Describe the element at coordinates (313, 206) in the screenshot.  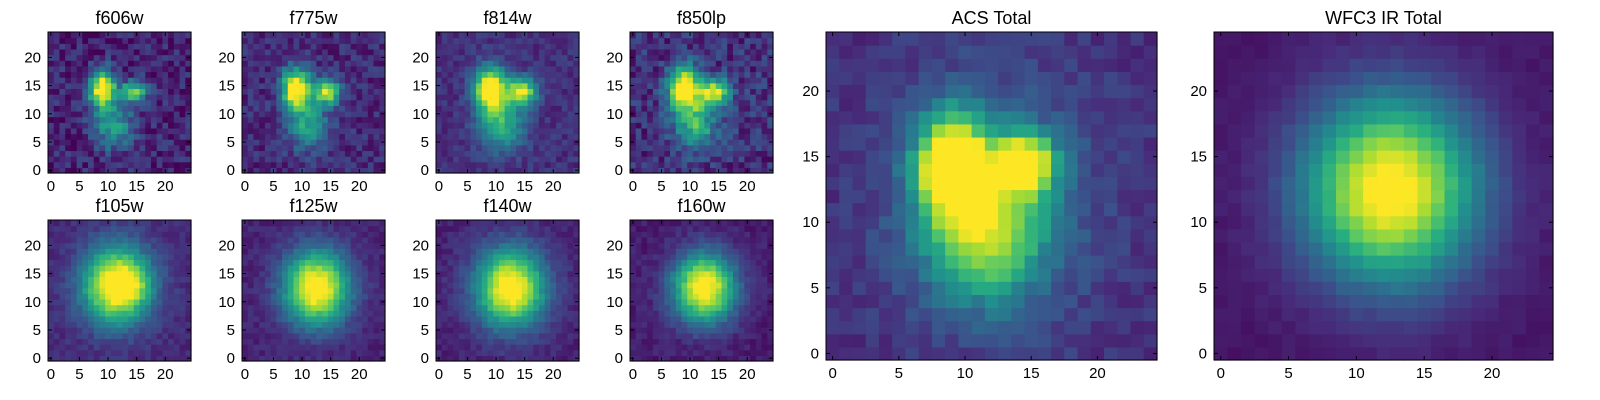
I see `panel-title-f125w: f125w` at that location.